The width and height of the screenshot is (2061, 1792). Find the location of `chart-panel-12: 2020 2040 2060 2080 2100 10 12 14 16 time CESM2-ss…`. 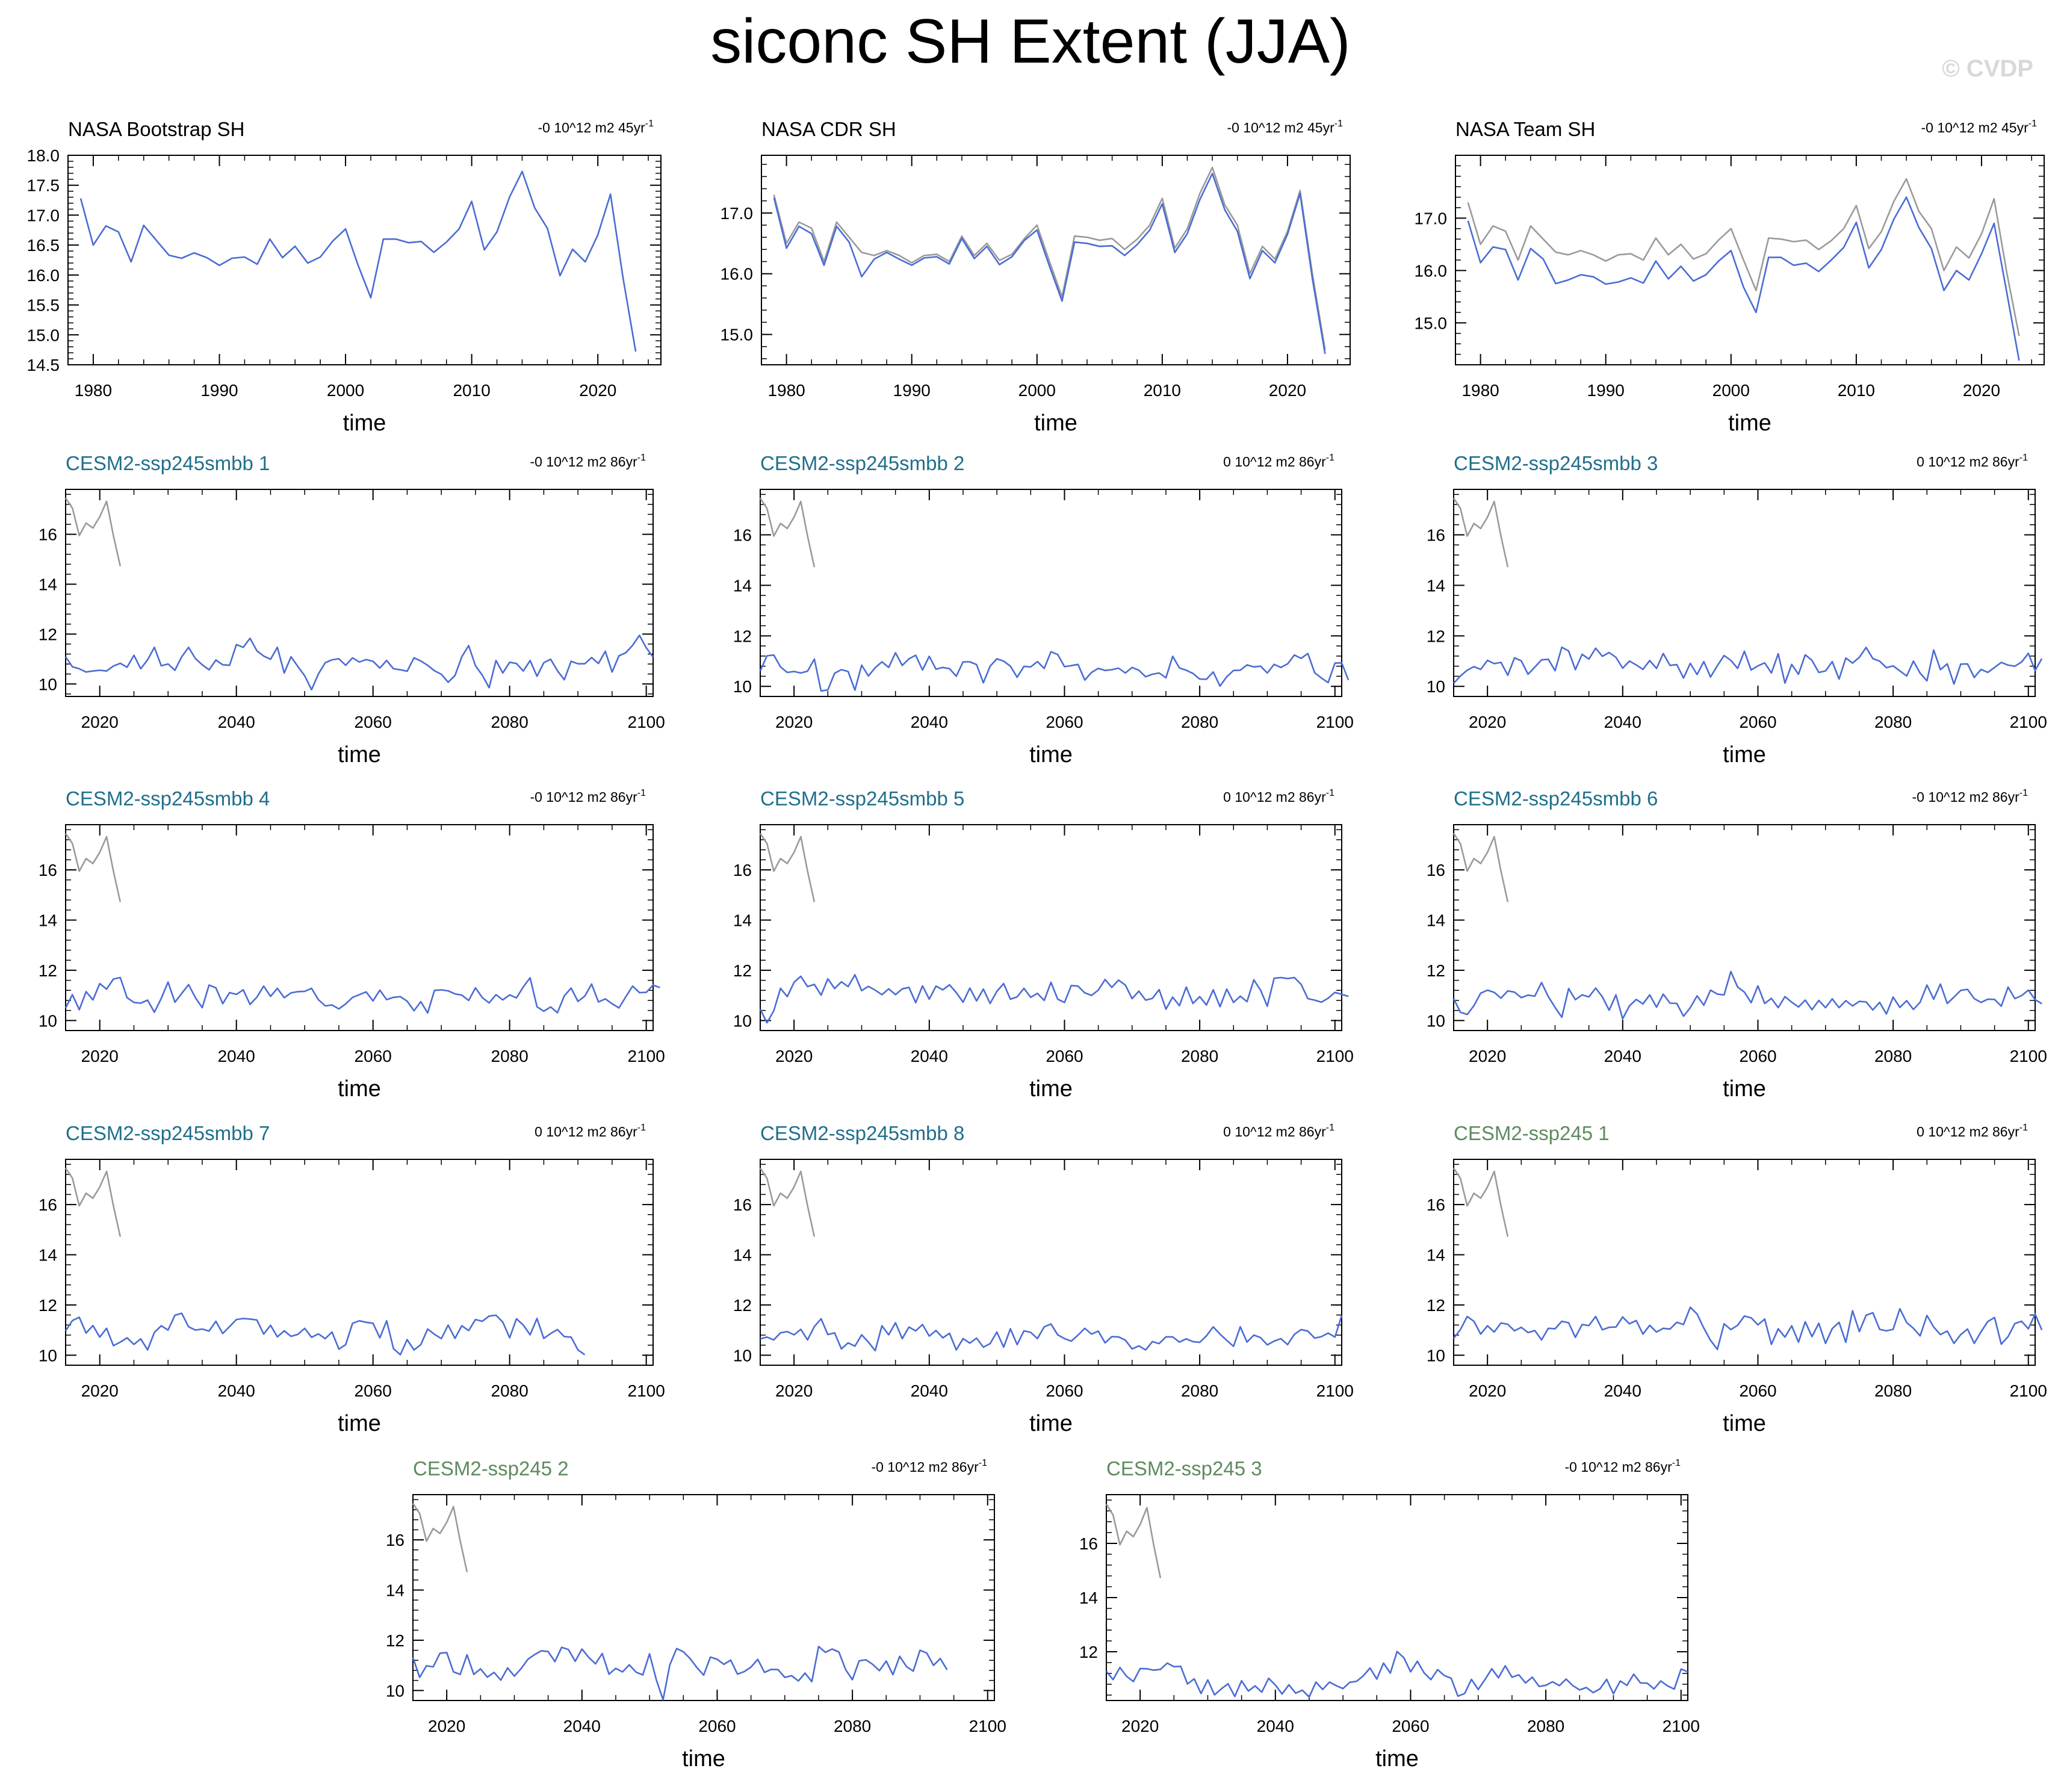

chart-panel-12: 2020 2040 2060 2080 2100 10 12 14 16 time CESM2-ss… is located at coordinates (1737, 1279).